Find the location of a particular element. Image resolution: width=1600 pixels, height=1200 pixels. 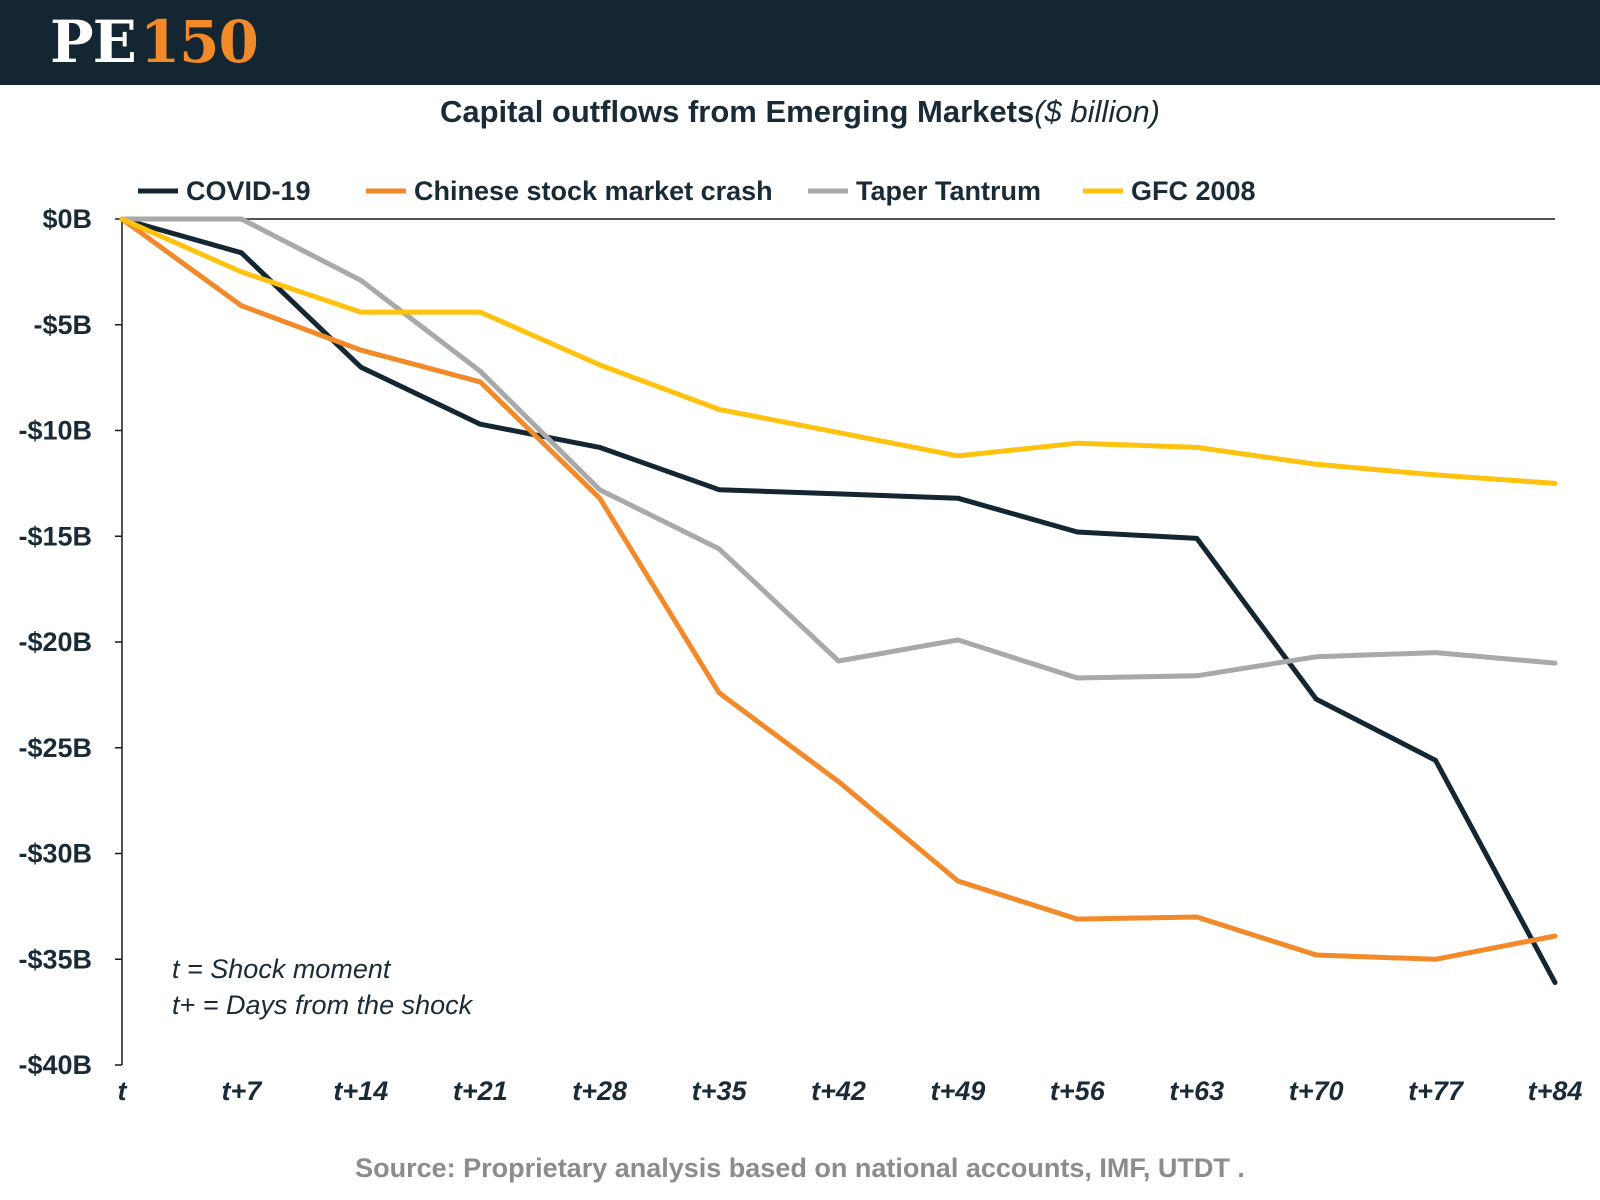

x-tick-label: t+28 is located at coordinates (599, 1091).